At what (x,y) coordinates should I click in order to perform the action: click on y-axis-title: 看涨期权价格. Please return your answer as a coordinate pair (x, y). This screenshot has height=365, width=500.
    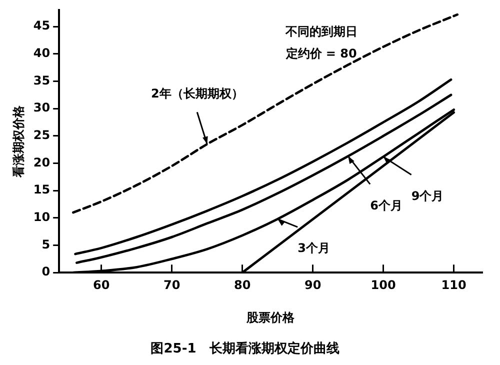
    Looking at the image, I should click on (18, 141).